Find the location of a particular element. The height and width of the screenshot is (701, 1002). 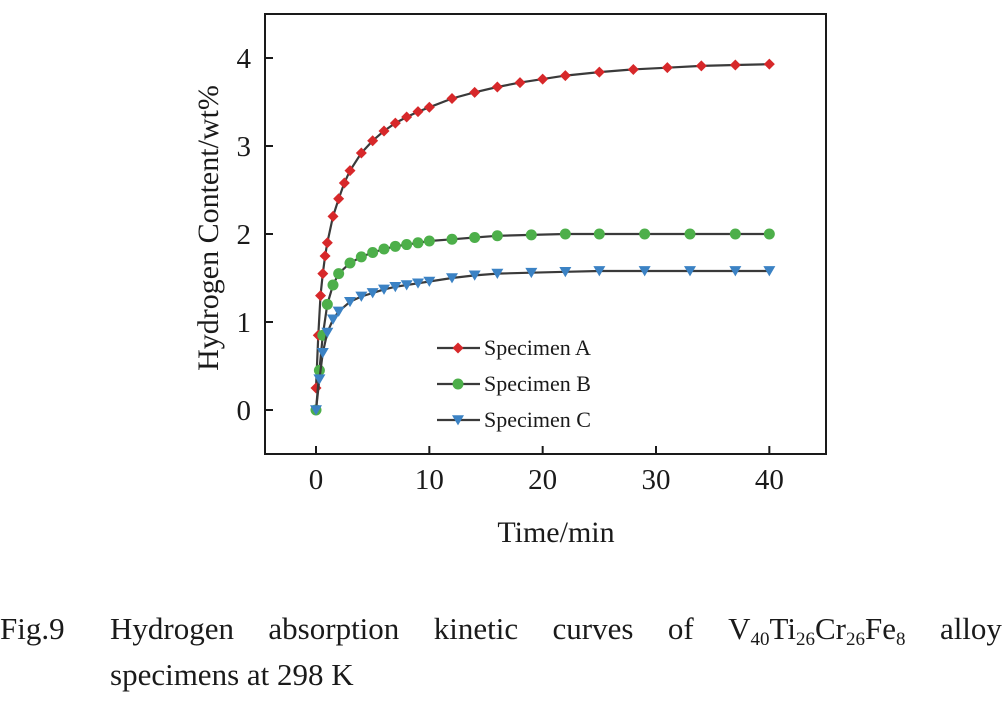

caption-word: curves is located at coordinates (593, 628).